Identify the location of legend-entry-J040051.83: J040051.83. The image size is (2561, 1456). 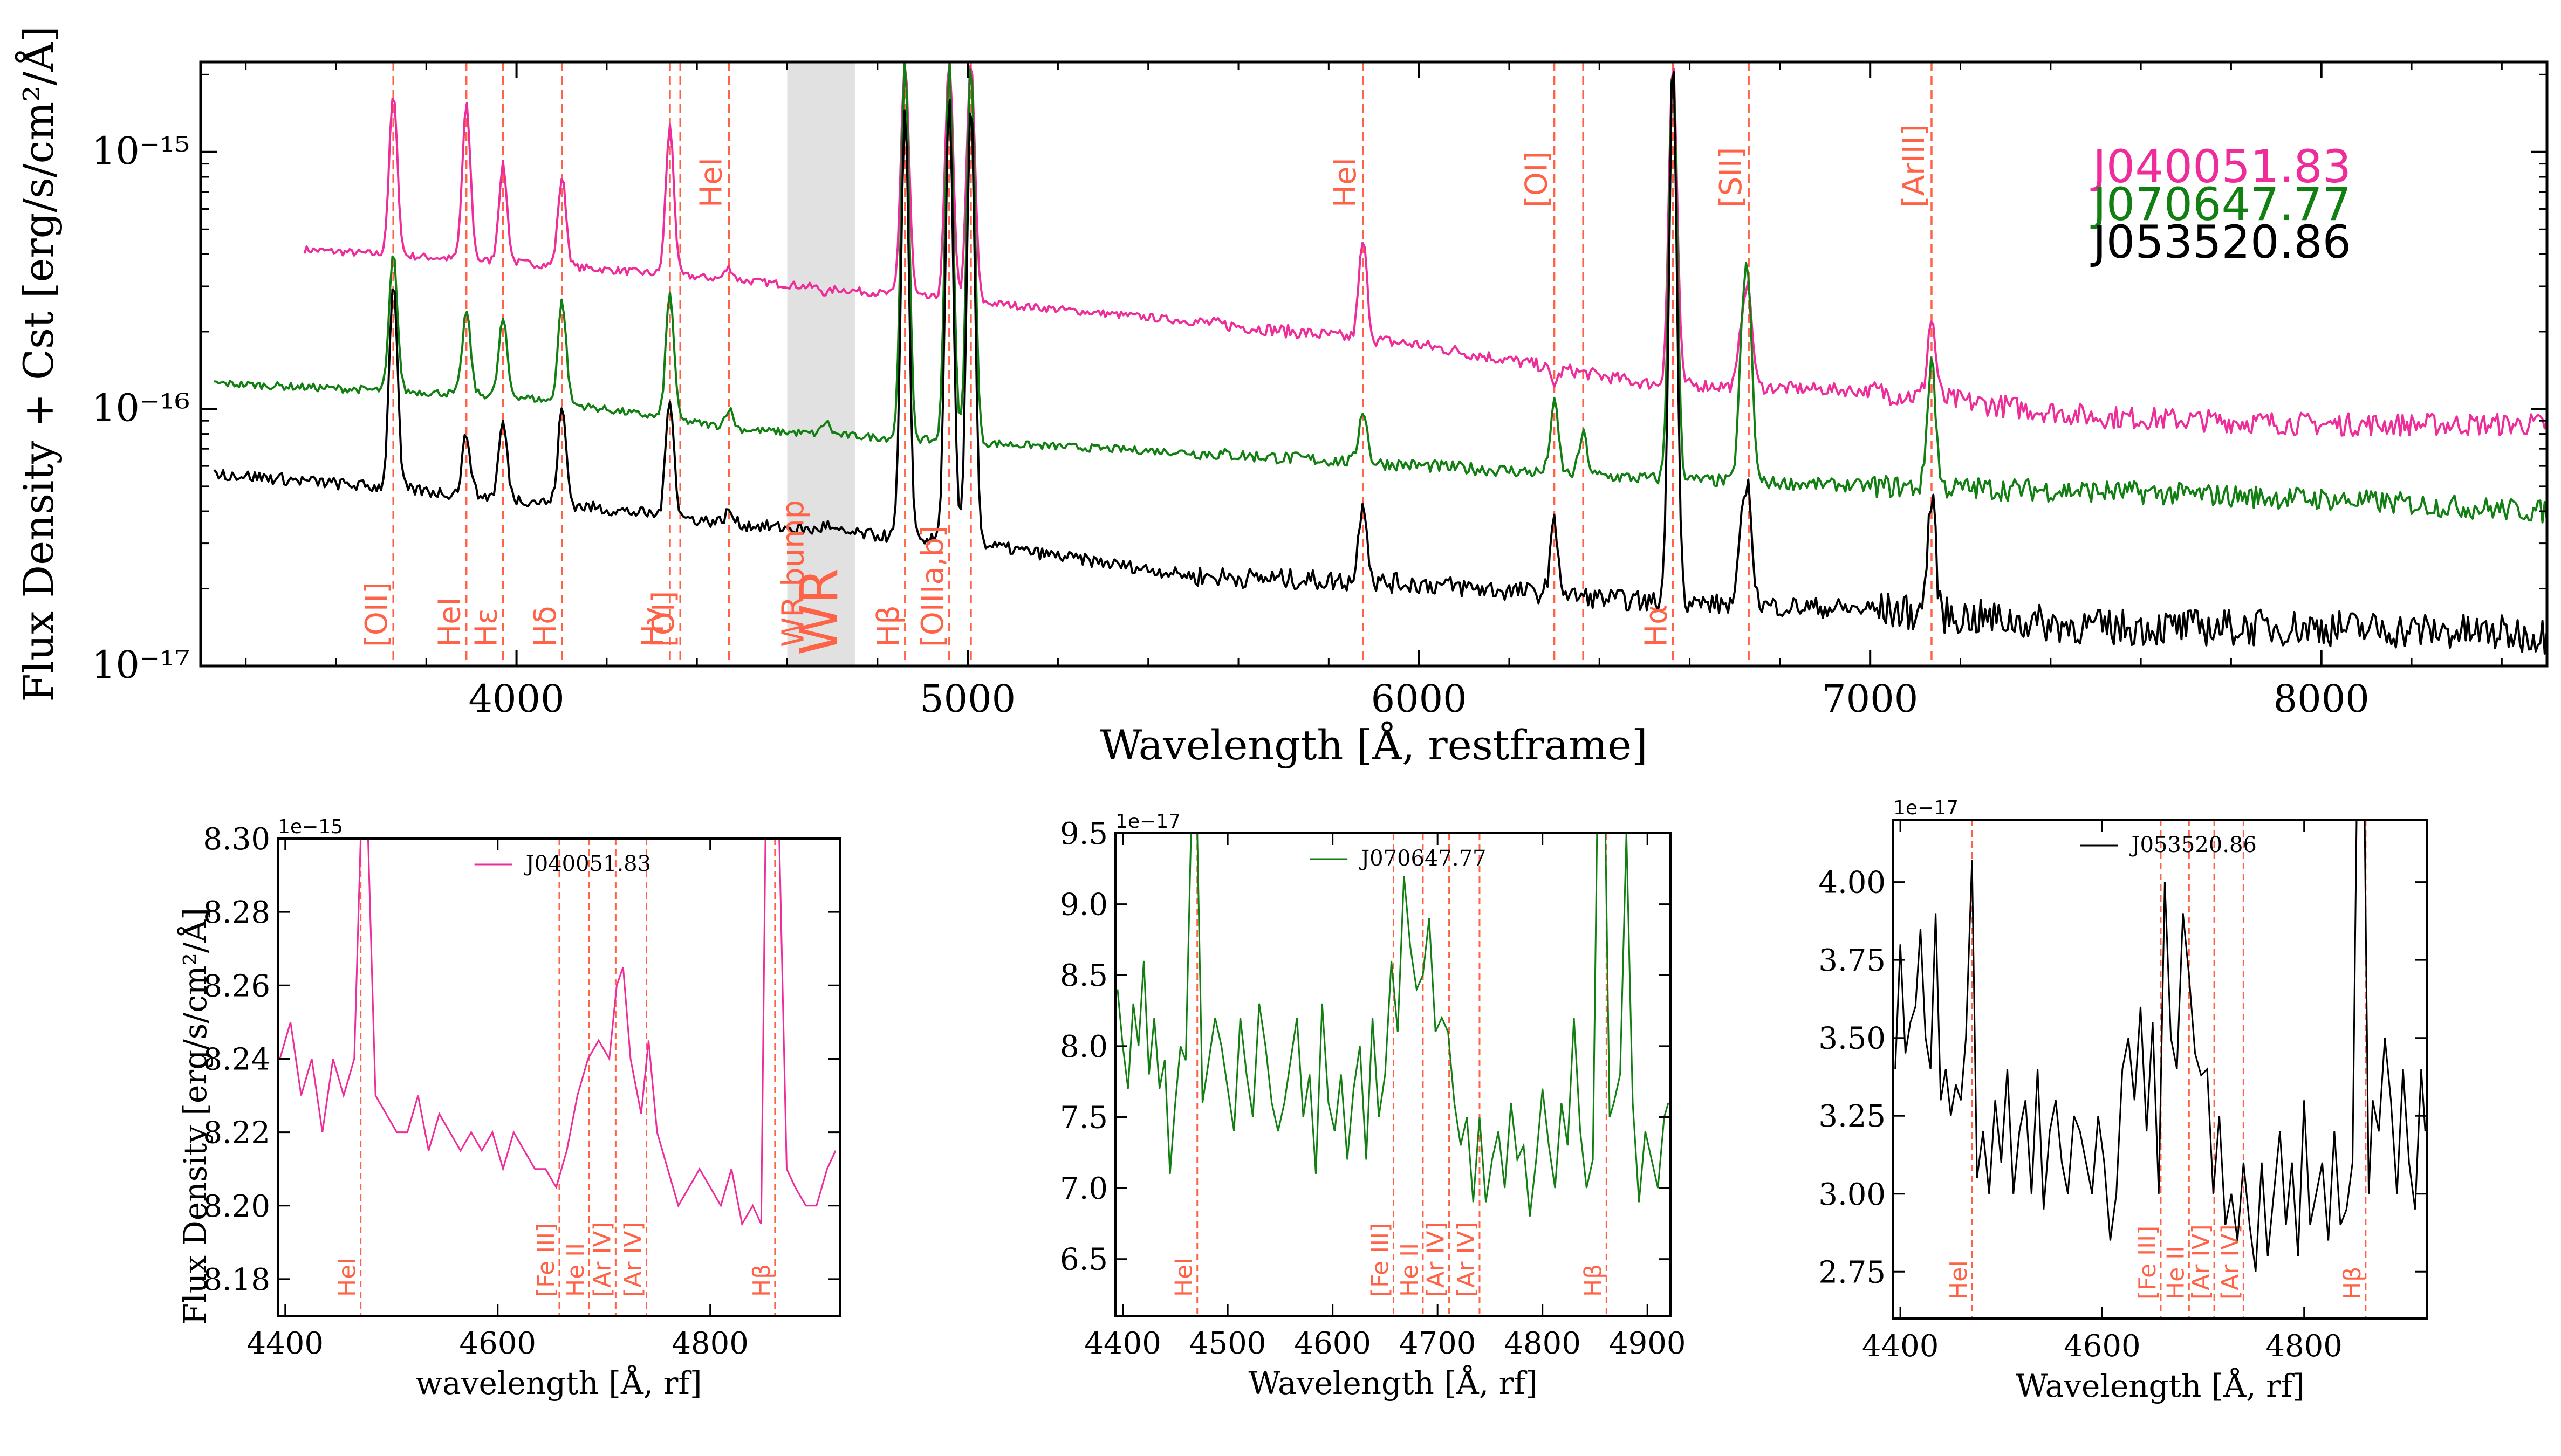
(2221, 166).